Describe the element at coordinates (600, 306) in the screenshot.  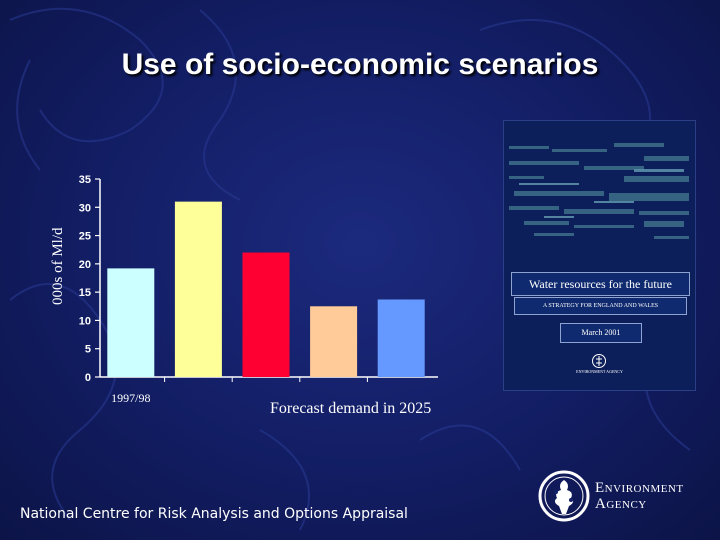
I see `cover-subtitle: A STRATEGY FOR ENGLAND AND WALES` at that location.